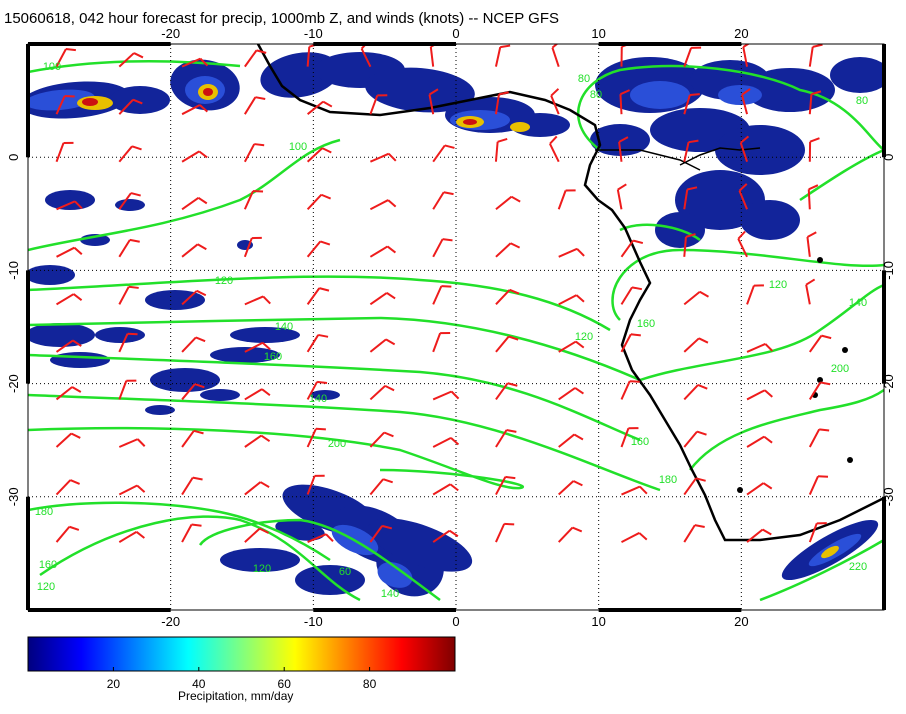 This screenshot has height=714, width=906. Describe the element at coordinates (337, 444) in the screenshot. I see `contour-label: 200` at that location.